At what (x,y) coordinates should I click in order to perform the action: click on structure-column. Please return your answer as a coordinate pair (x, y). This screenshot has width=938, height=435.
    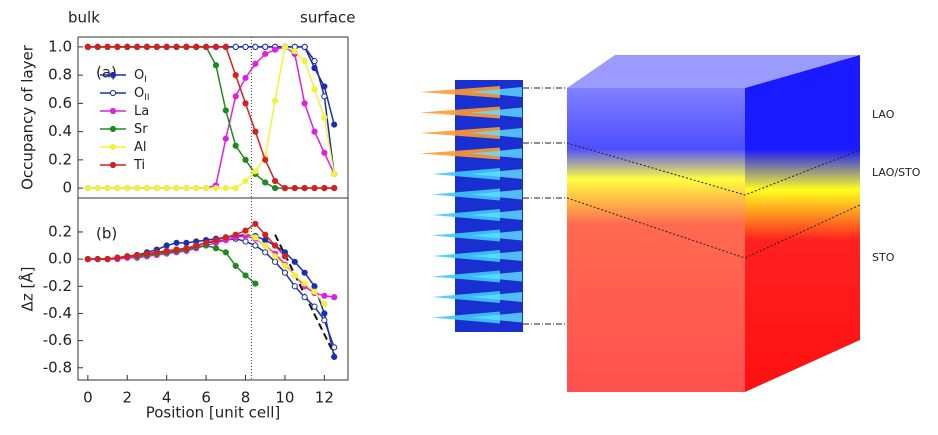
    Looking at the image, I should click on (471, 206).